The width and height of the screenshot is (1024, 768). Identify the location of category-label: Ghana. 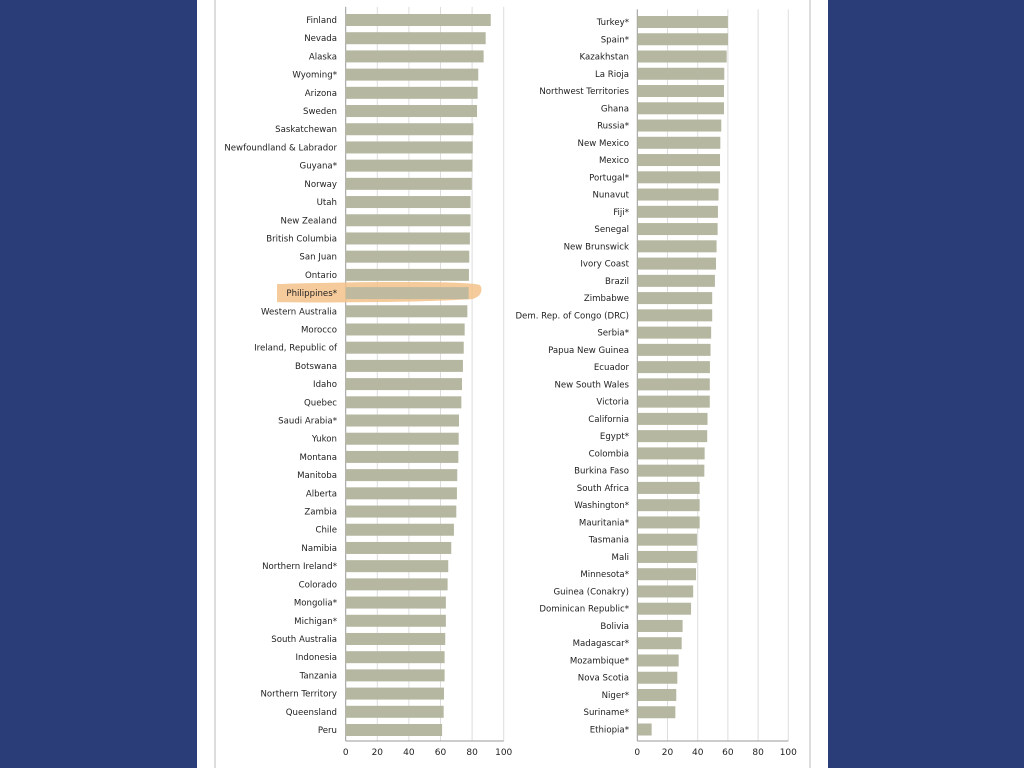
(615, 109).